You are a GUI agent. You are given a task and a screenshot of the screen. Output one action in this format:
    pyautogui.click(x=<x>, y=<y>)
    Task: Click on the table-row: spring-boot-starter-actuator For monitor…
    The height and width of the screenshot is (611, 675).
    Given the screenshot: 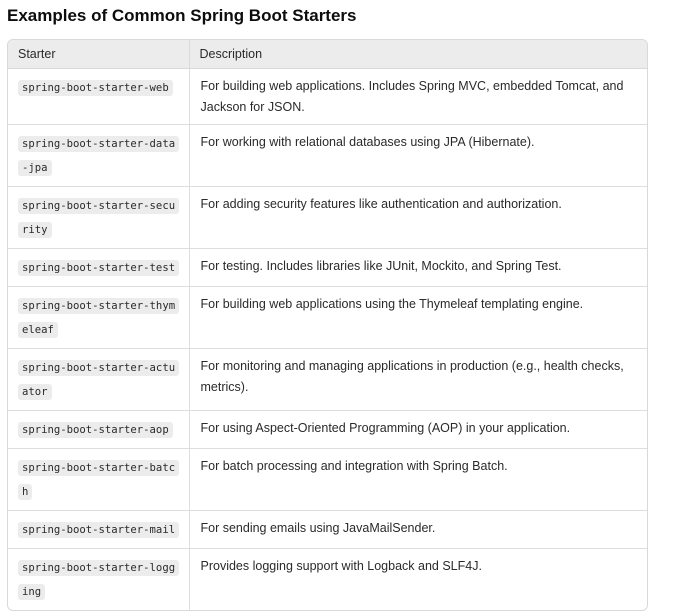 What is the action you would take?
    pyautogui.click(x=327, y=379)
    